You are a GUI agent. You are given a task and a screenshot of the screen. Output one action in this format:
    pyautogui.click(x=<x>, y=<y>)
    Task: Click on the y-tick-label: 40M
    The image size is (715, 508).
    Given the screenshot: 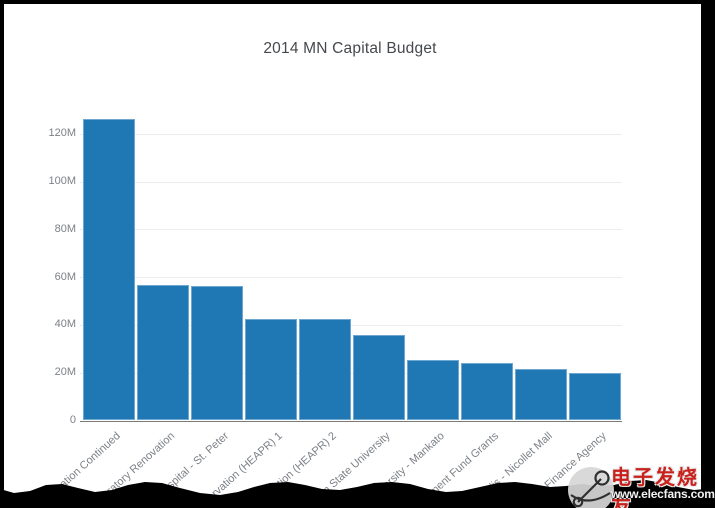 What is the action you would take?
    pyautogui.click(x=65, y=324)
    